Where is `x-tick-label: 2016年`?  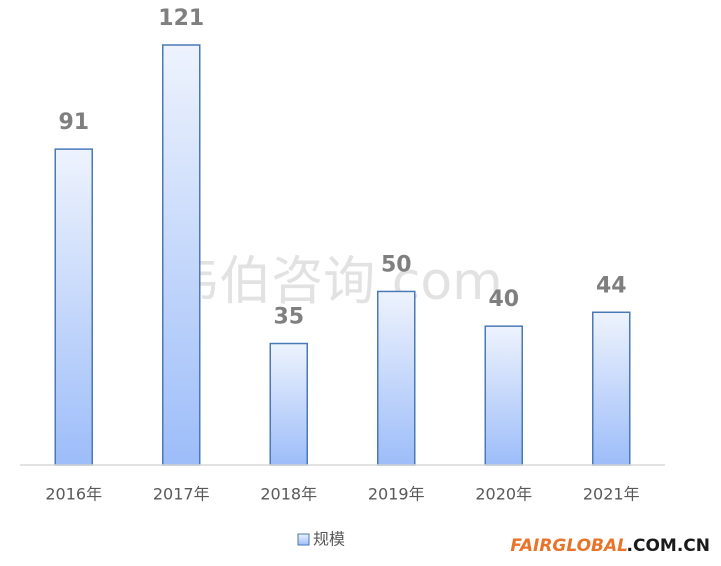
x-tick-label: 2016年 is located at coordinates (73, 494).